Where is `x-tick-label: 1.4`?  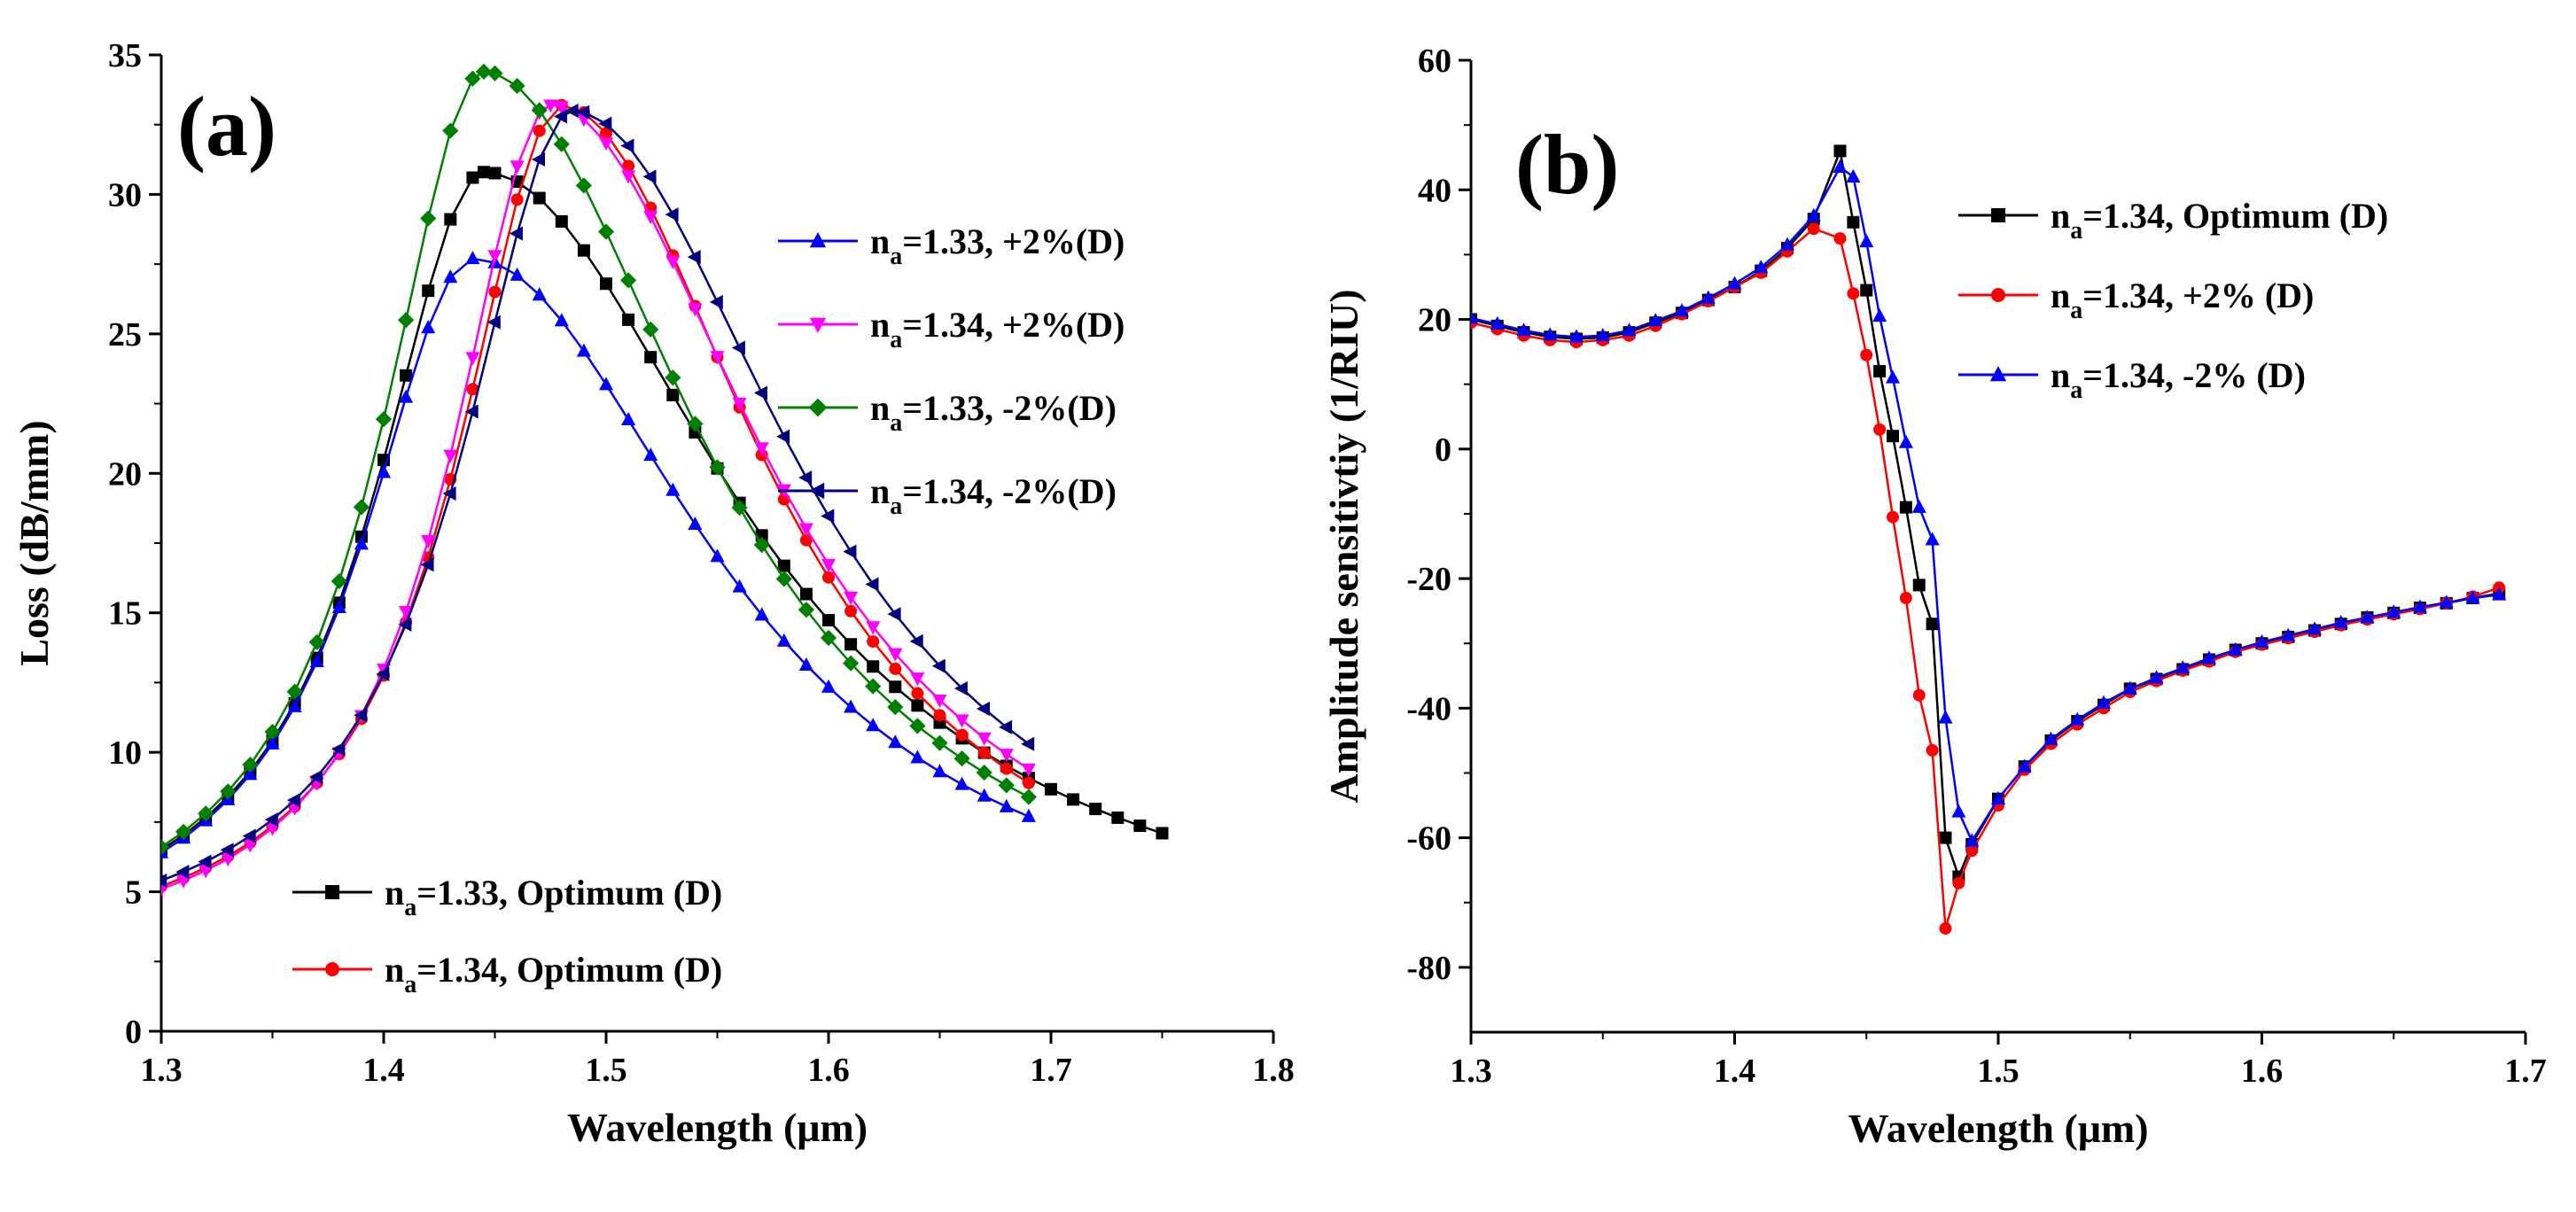
x-tick-label: 1.4 is located at coordinates (1735, 1071).